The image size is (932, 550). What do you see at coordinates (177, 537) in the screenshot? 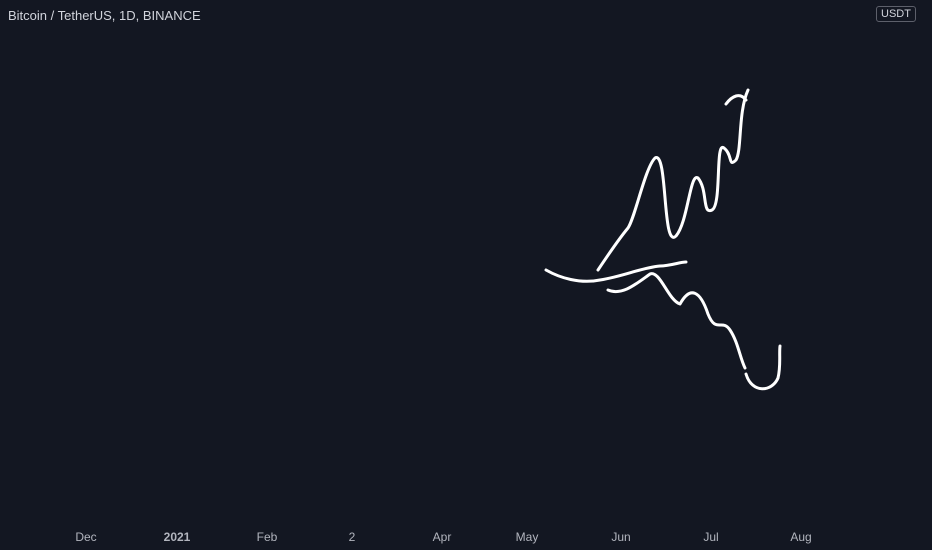
I see `time-tick-label: 2021` at bounding box center [177, 537].